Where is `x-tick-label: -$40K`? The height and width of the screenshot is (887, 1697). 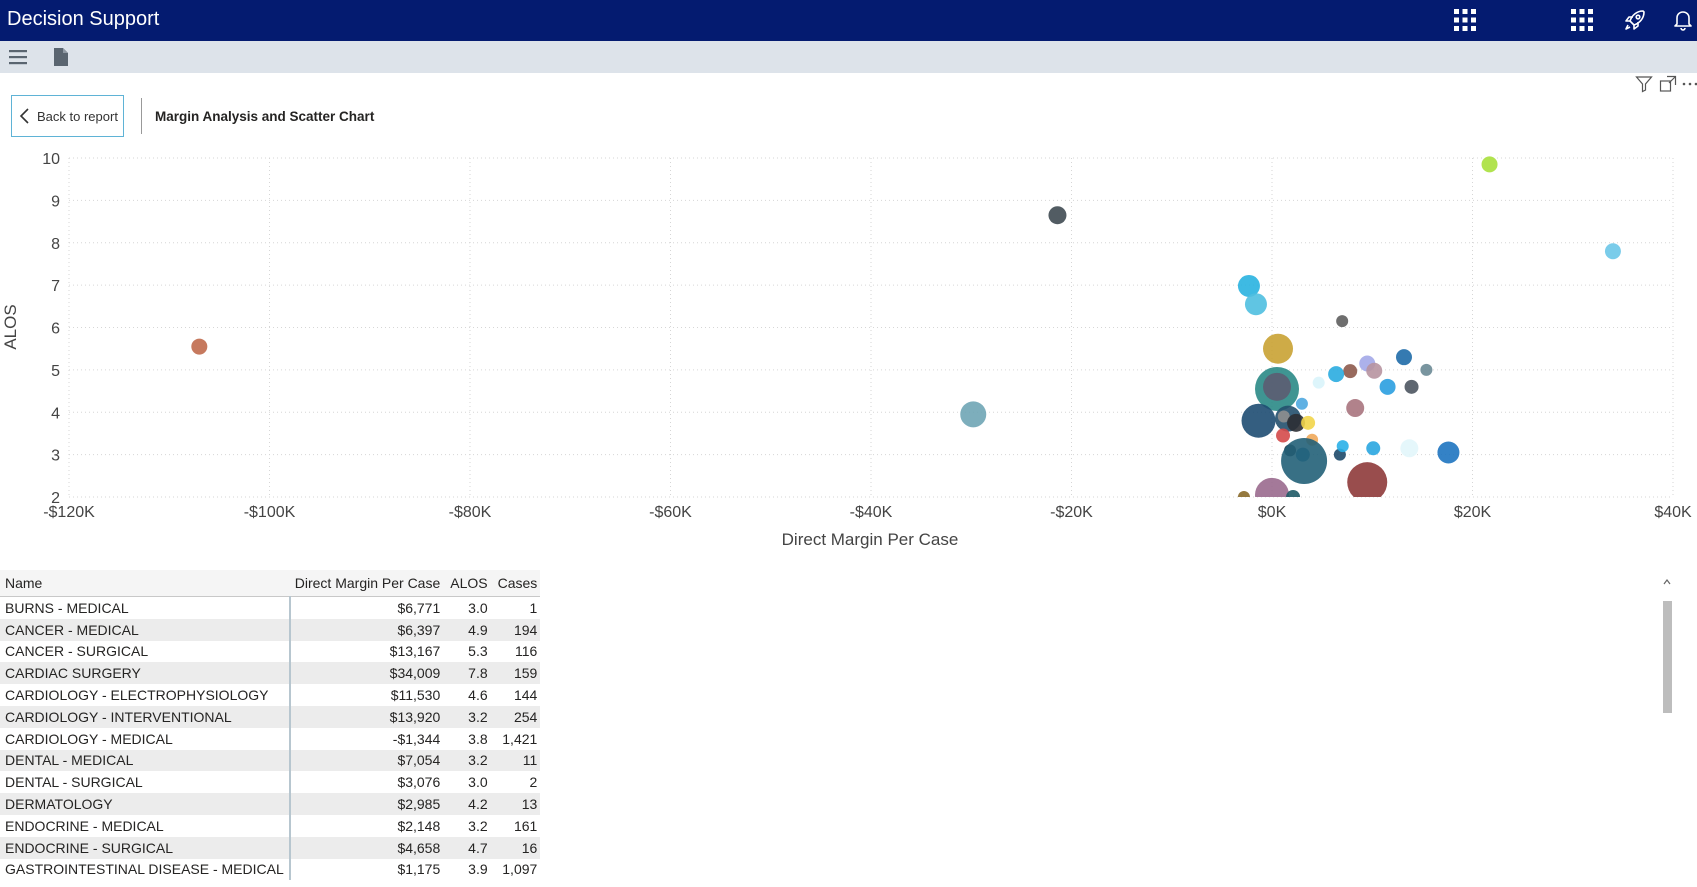 x-tick-label: -$40K is located at coordinates (871, 512).